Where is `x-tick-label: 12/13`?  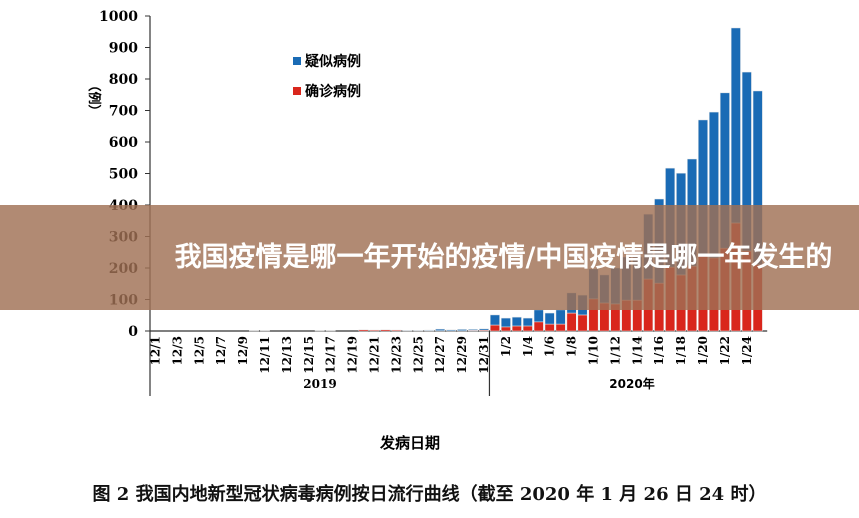
x-tick-label: 12/13 is located at coordinates (287, 355).